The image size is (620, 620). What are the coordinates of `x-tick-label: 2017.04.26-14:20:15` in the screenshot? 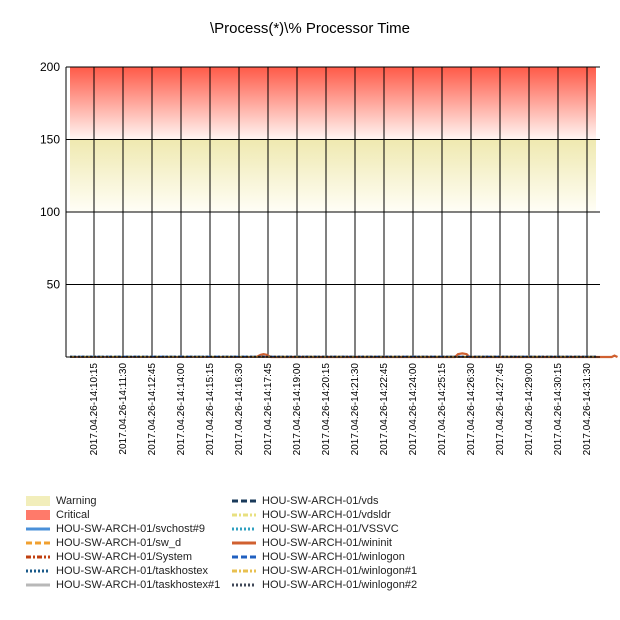 It's located at (326, 409).